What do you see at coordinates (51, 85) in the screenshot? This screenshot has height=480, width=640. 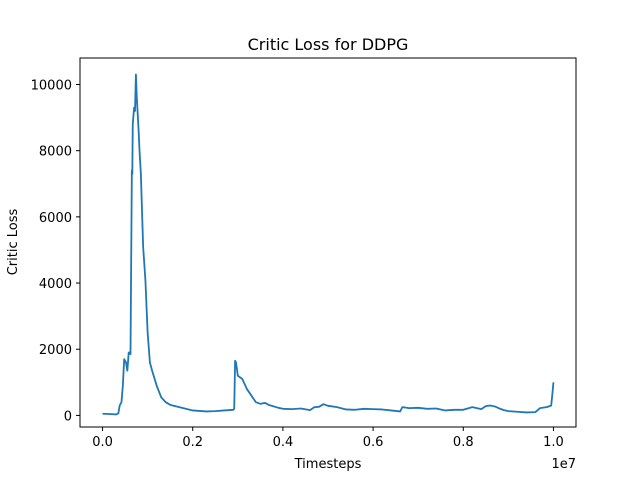 I see `y-tick-label: 10000` at bounding box center [51, 85].